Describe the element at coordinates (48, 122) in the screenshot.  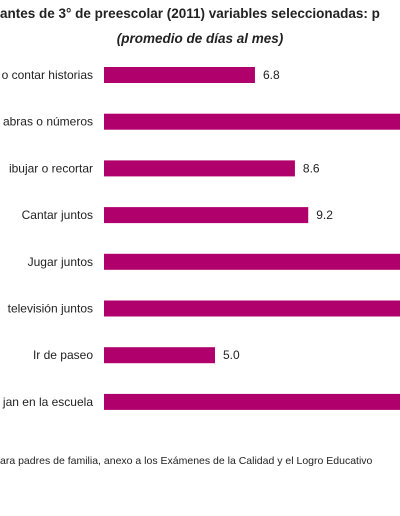
I see `category-label: abras o números` at that location.